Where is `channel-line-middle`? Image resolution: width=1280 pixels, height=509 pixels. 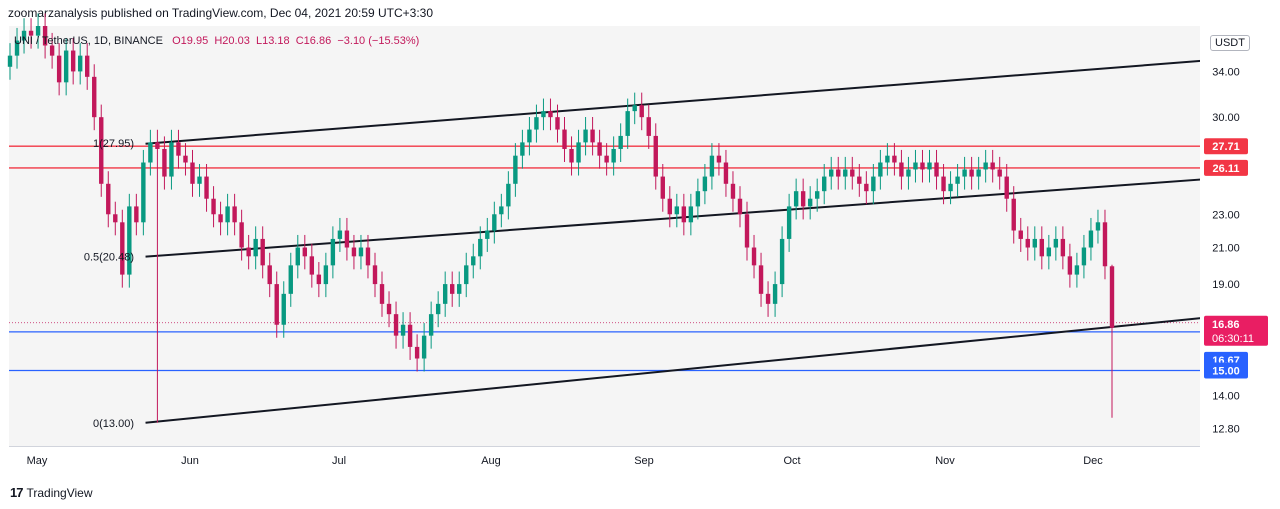
channel-line-middle is located at coordinates (693, 216).